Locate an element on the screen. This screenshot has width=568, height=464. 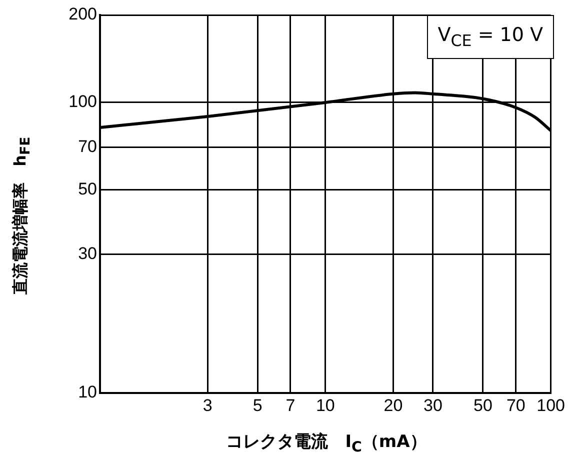
annotation: V$_{CE}$ = 10 V is located at coordinates (490, 37).